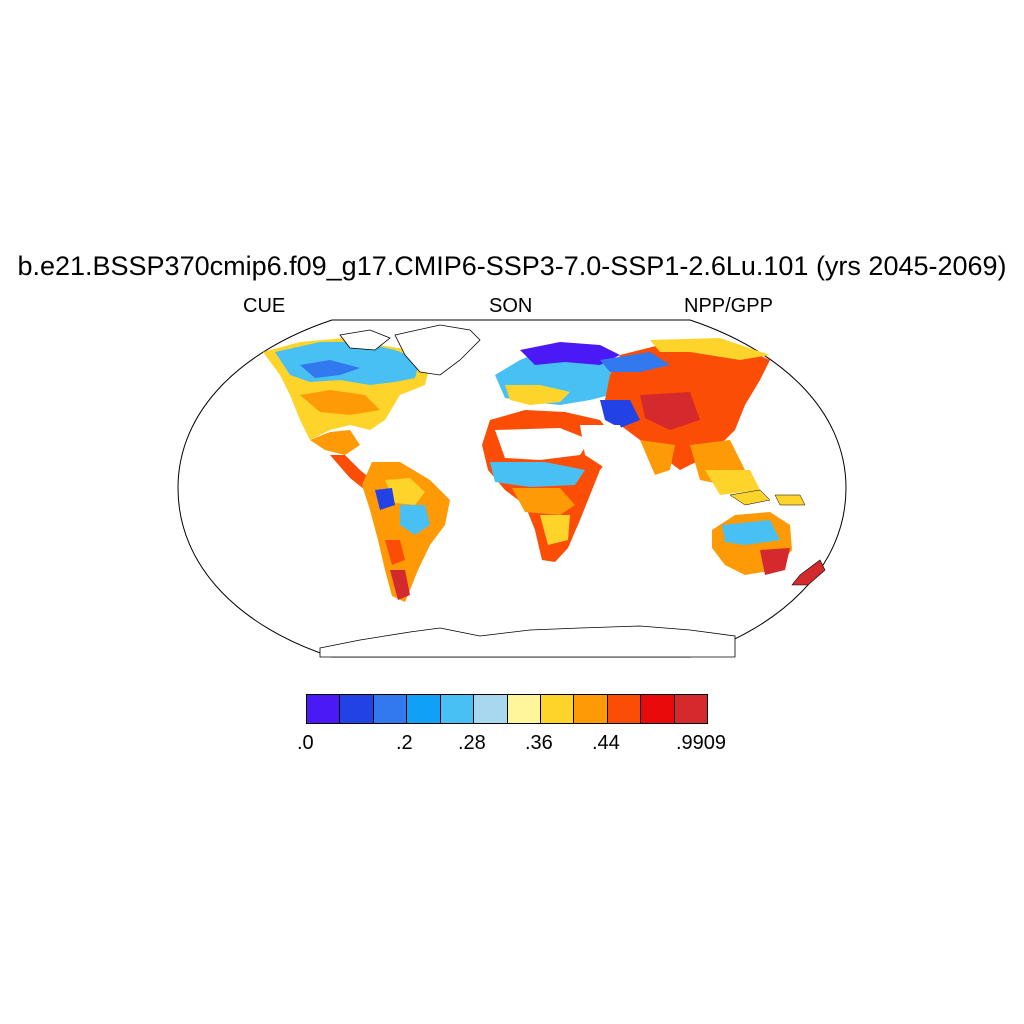 This screenshot has height=1024, width=1024. What do you see at coordinates (346, 414) in the screenshot?
I see `north-america-region` at bounding box center [346, 414].